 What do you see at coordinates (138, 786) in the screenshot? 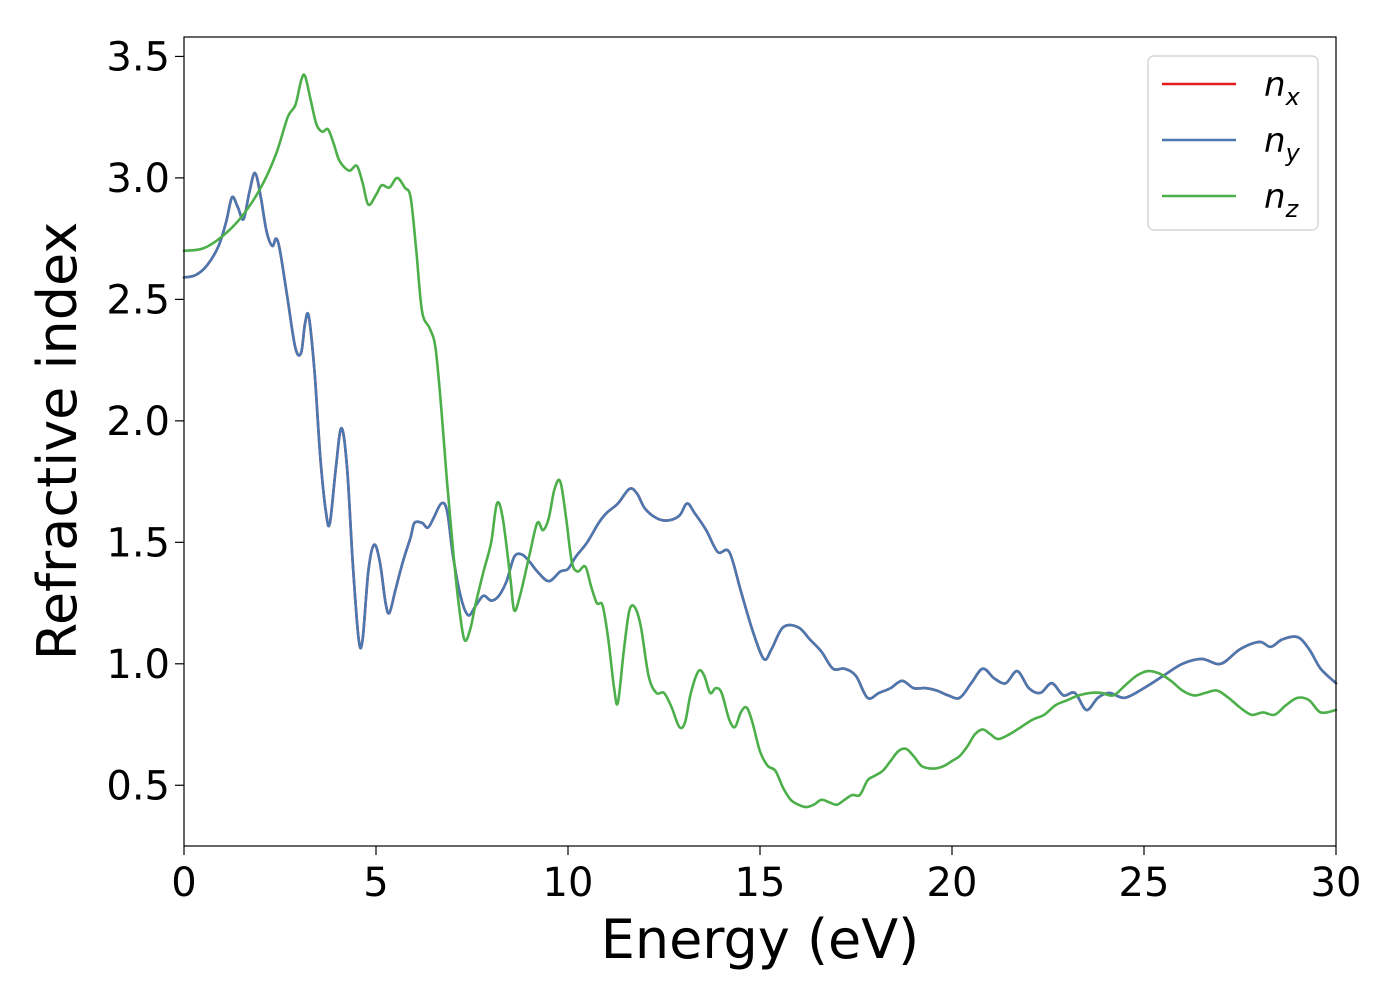
I see `y-tick-label: 0.5` at bounding box center [138, 786].